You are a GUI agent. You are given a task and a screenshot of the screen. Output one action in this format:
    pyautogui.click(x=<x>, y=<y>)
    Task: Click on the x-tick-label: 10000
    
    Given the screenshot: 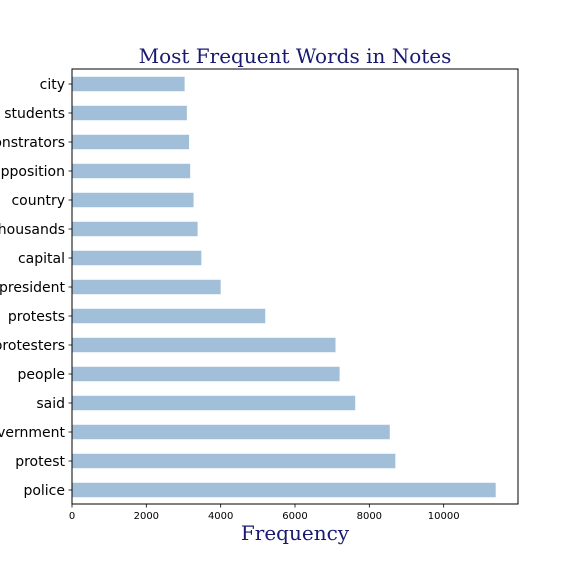 What is the action you would take?
    pyautogui.click(x=444, y=516)
    